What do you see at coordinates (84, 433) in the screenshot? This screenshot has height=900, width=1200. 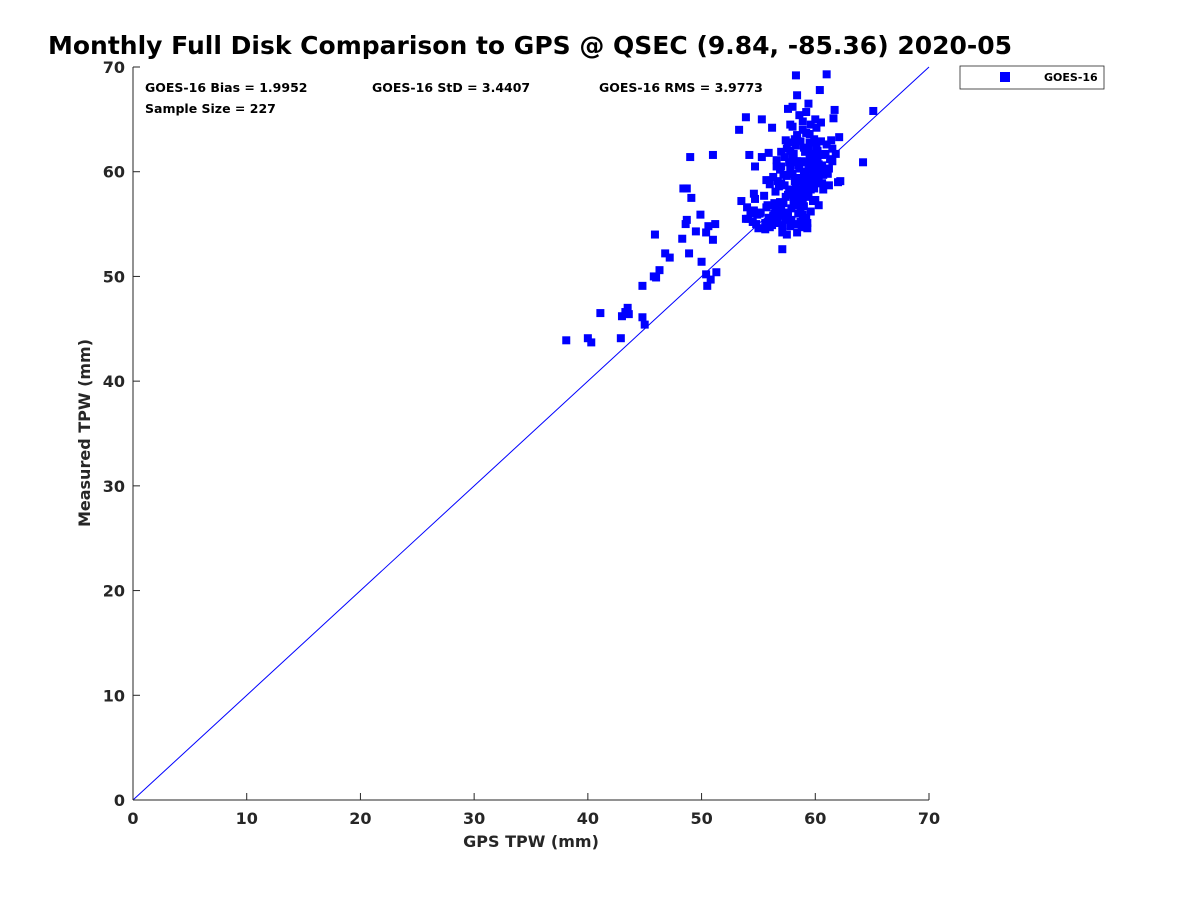 I see `y-axis-label: Measured TPW (mm)` at bounding box center [84, 433].